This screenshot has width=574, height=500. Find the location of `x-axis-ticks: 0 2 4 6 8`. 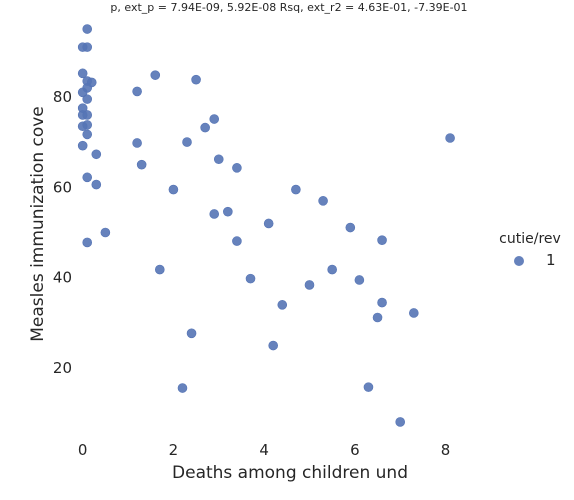

x-axis-ticks: 0 2 4 6 8 is located at coordinates (264, 450).